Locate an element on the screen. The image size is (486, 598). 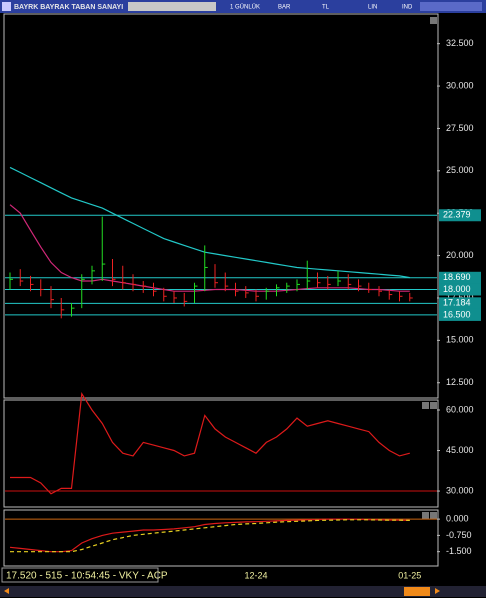
y-tick-label: 60.000 is located at coordinates (460, 409).